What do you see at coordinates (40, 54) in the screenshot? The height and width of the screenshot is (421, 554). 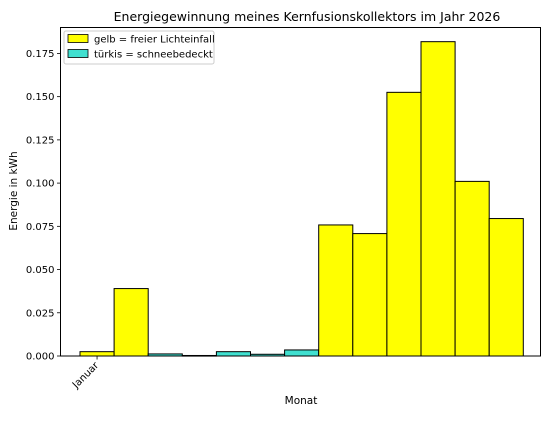 I see `y-tick-label: 0.175` at bounding box center [40, 54].